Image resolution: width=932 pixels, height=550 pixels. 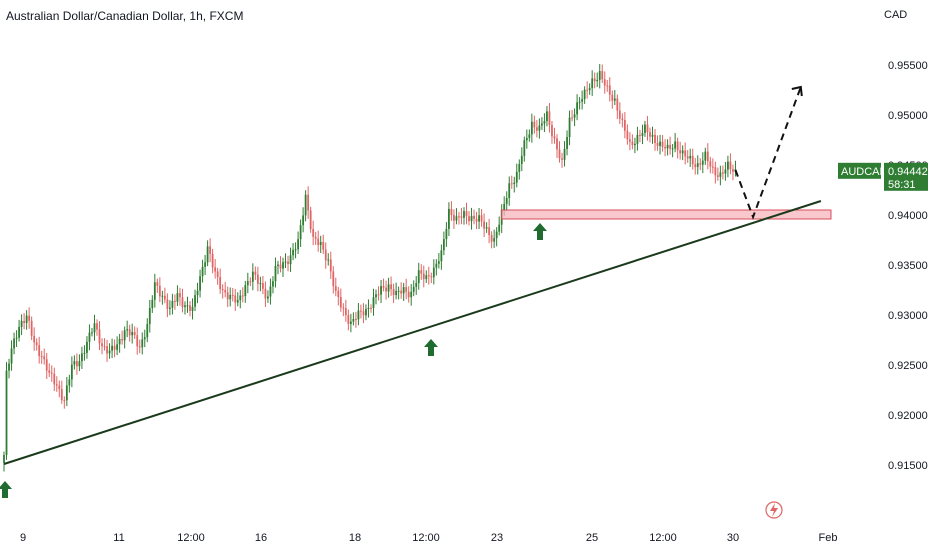 I want to click on up-arrow-shape, so click(x=431, y=347).